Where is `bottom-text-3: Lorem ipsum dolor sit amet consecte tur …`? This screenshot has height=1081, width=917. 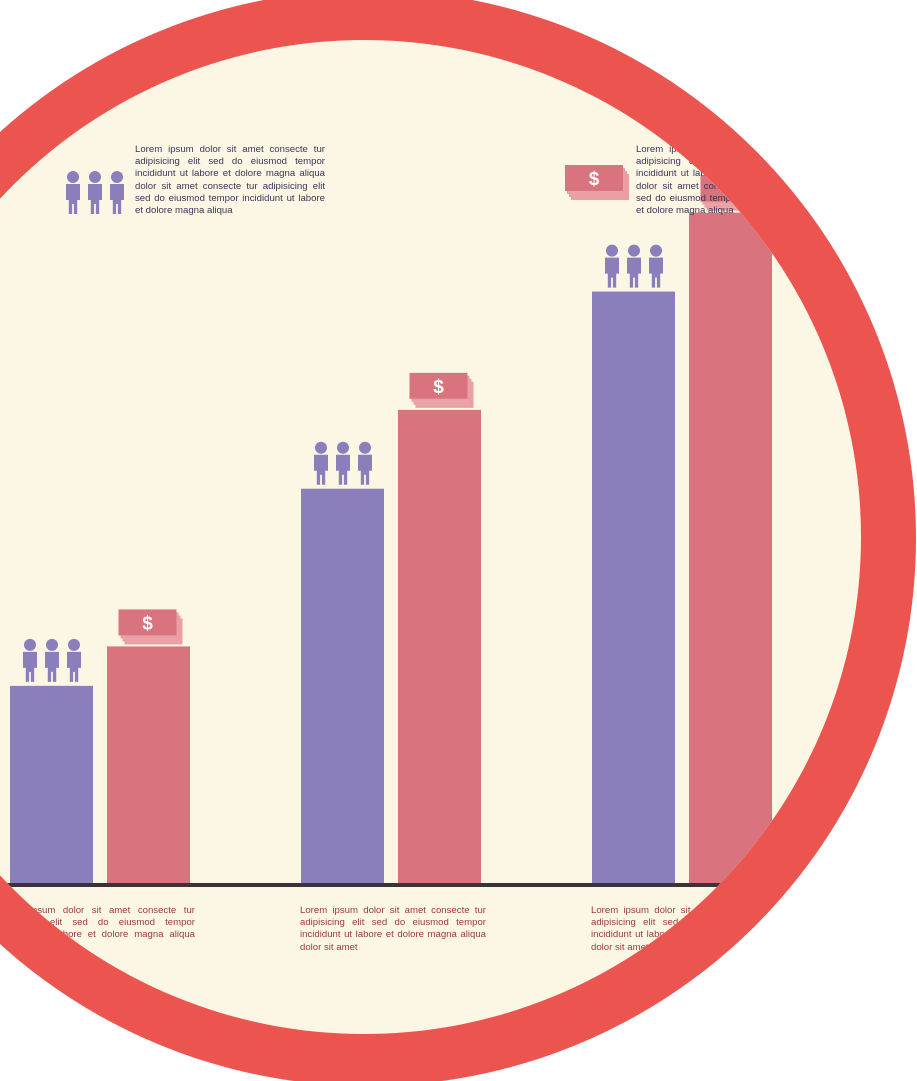 bottom-text-3: Lorem ipsum dolor sit amet consecte tur … is located at coordinates (684, 929).